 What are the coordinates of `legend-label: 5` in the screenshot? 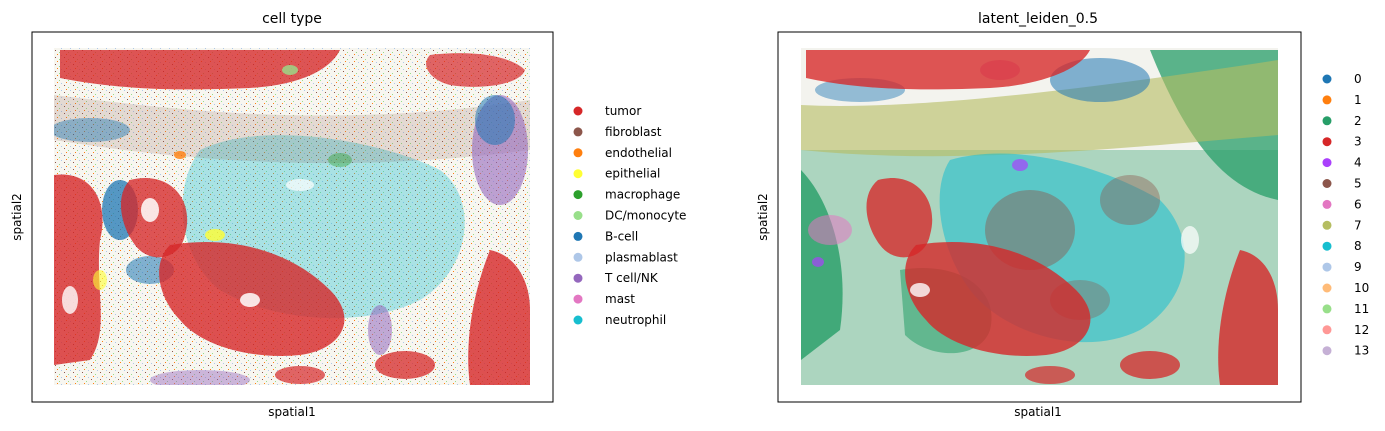 It's located at (1358, 184).